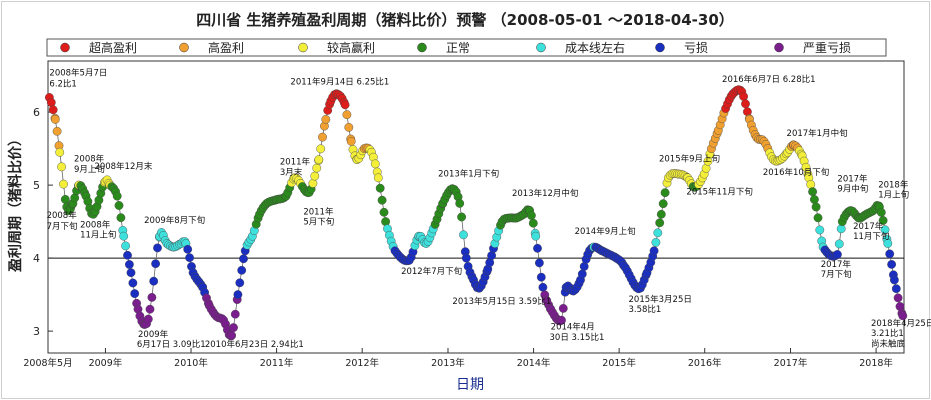 This screenshot has height=400, width=931. Describe the element at coordinates (605, 231) in the screenshot. I see `annotation-label: 2014年9月上旬` at that location.